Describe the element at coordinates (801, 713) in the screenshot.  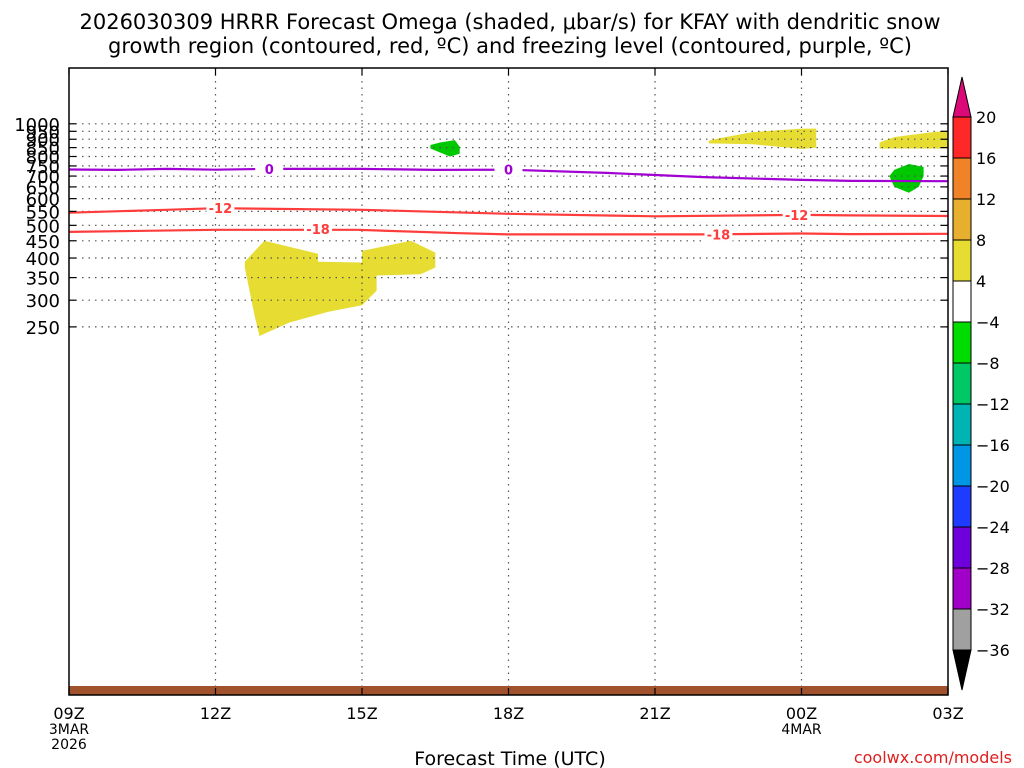
I see `x-tick-label: 00Z` at that location.